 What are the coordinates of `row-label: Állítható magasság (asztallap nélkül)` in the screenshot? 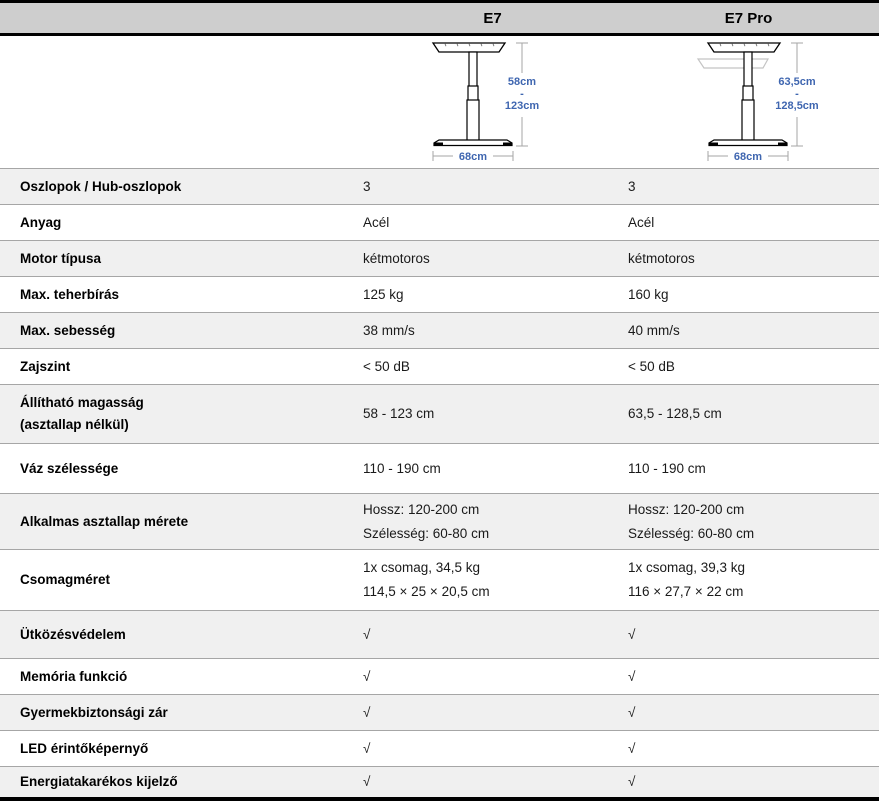 It's located at (82, 413).